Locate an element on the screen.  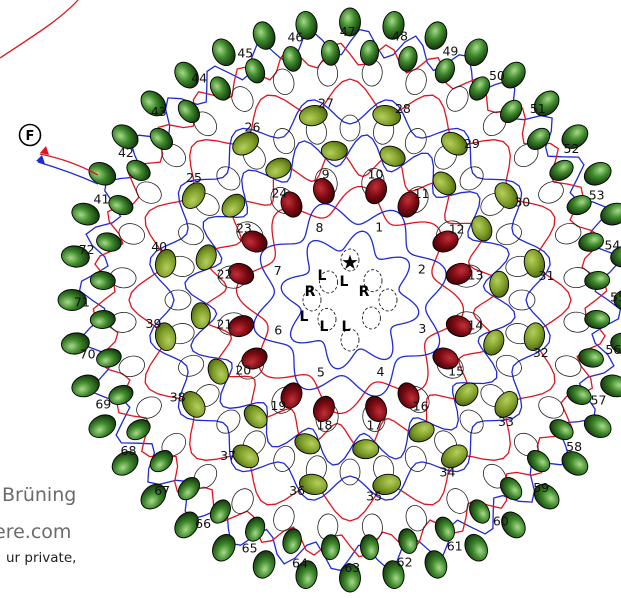
bead-number-ring3: 33 is located at coordinates (506, 421).